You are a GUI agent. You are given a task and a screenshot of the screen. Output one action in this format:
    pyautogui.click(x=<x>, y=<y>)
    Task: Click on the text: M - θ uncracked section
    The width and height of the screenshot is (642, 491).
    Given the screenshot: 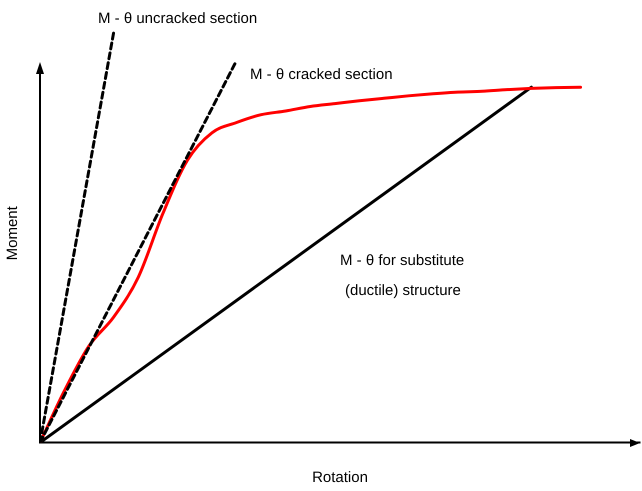 What is the action you would take?
    pyautogui.click(x=178, y=19)
    